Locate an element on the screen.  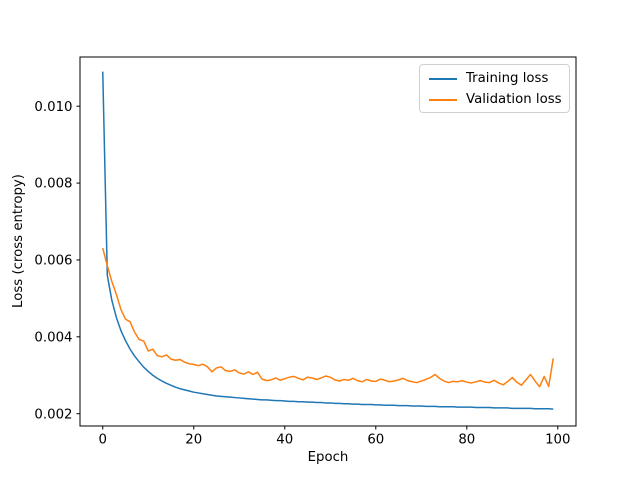
x-tick-label: 60 is located at coordinates (375, 440).